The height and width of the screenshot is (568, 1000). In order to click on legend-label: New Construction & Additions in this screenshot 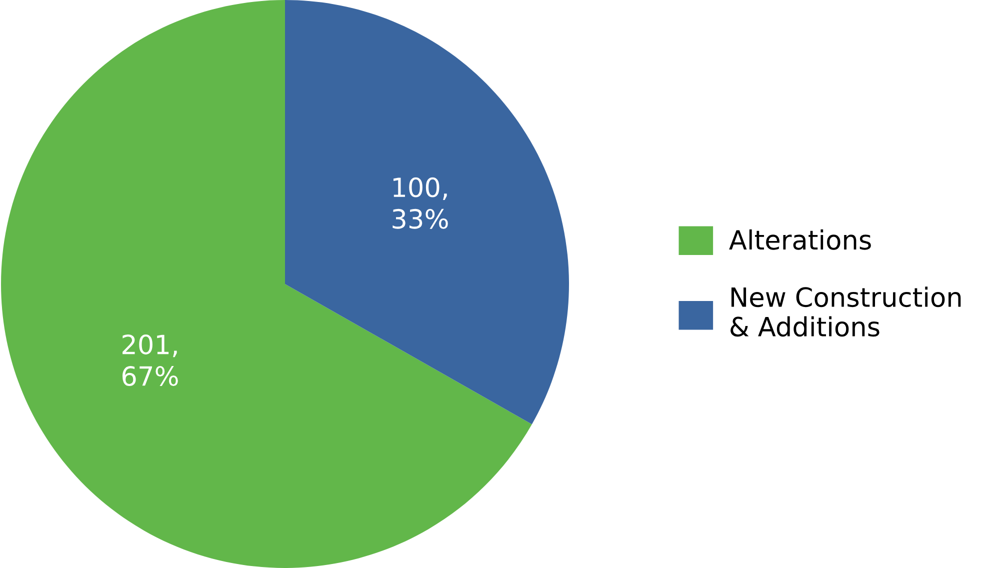, I will do `click(845, 311)`.